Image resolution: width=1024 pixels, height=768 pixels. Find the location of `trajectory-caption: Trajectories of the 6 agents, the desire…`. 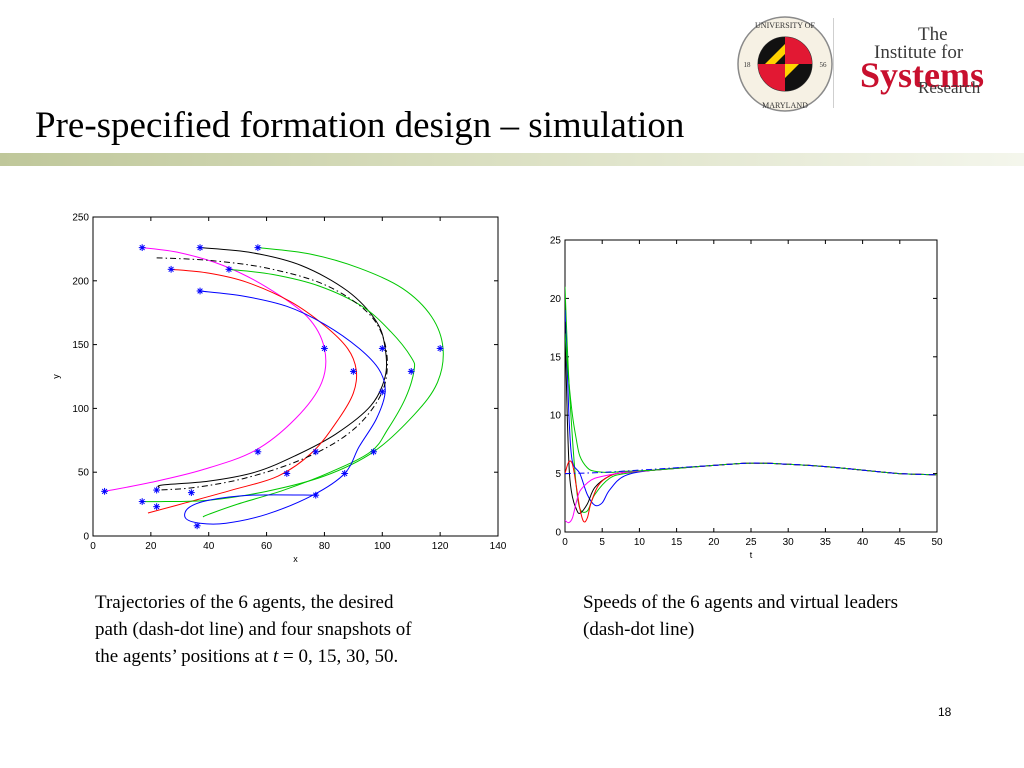

trajectory-caption: Trajectories of the 6 agents, the desire… is located at coordinates (305, 629).